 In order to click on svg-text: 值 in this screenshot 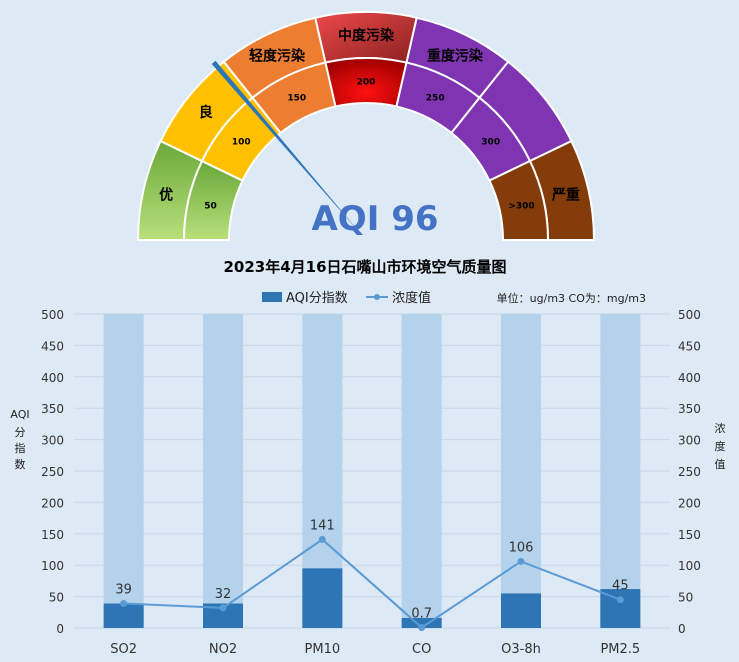, I will do `click(720, 464)`.